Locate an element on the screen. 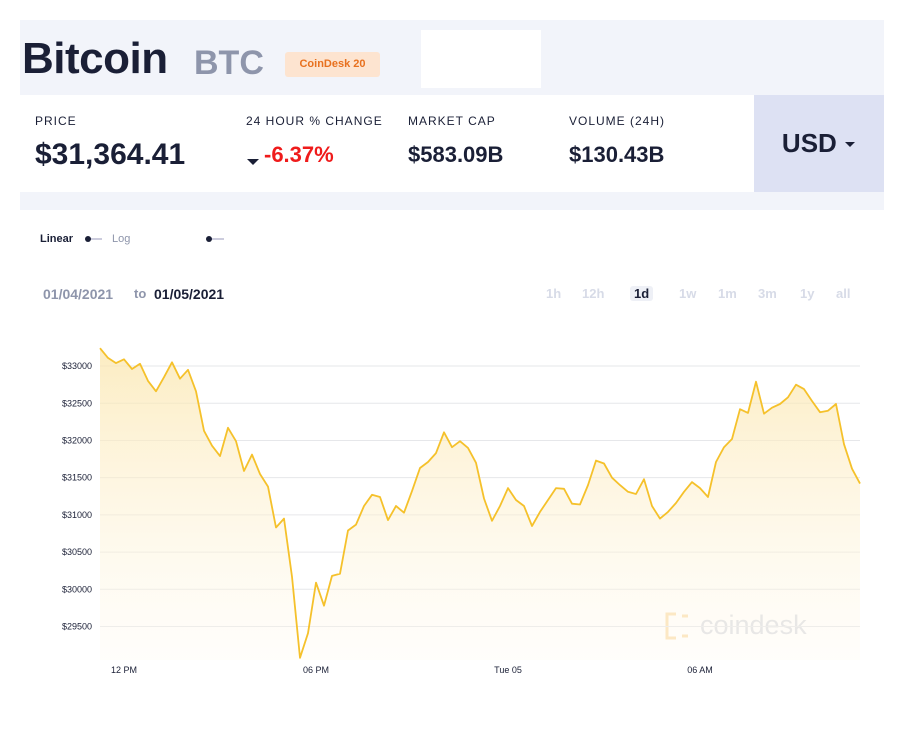 The image size is (905, 751). x-tick-label: Tue 05 is located at coordinates (508, 670).